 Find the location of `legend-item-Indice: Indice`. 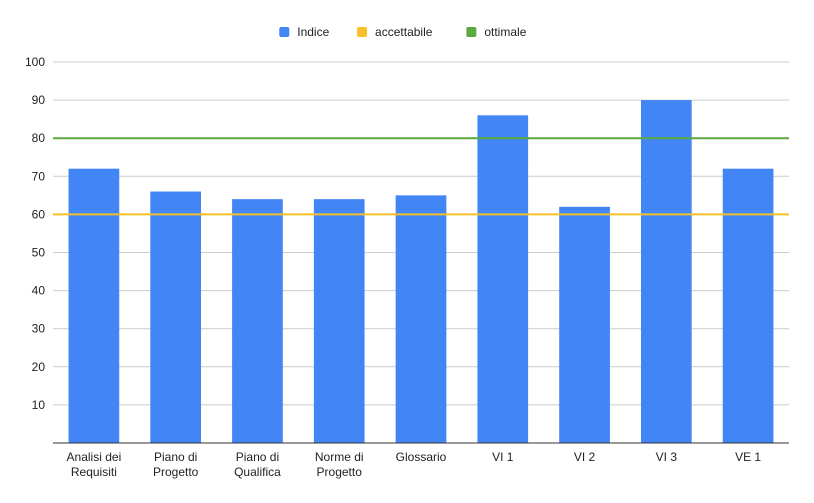

legend-item-Indice: Indice is located at coordinates (304, 32).